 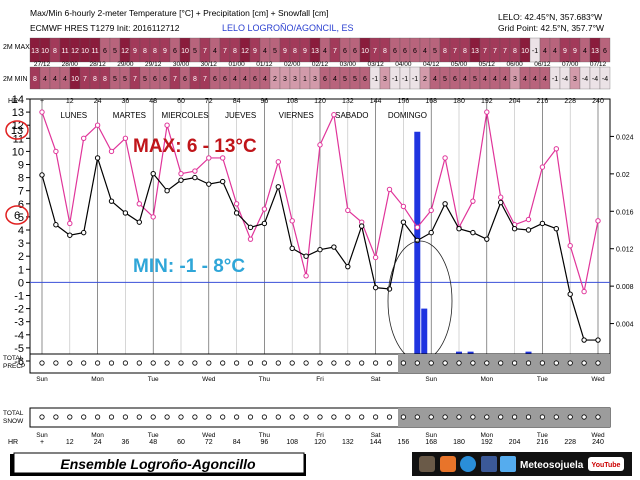 I want to click on top-date-label: 01/12, so click(x=264, y=64).